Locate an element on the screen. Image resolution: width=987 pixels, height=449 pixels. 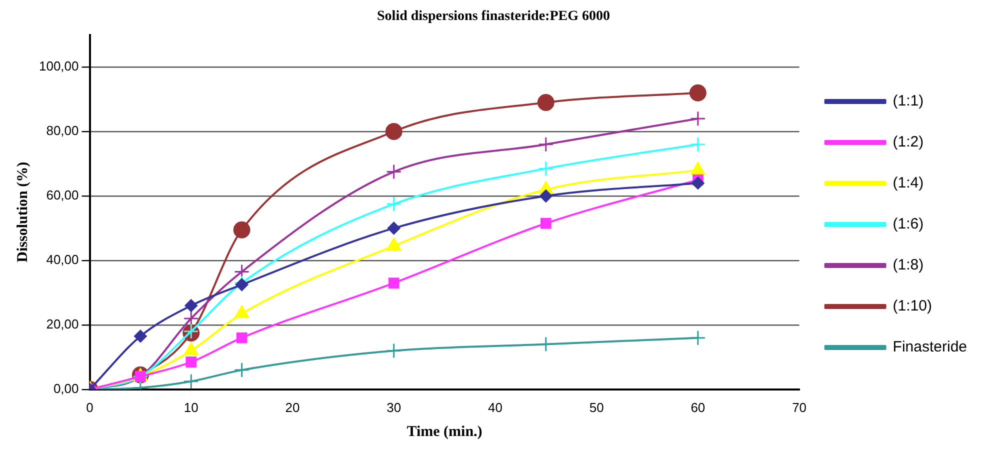
x-tick-label: 10 is located at coordinates (191, 407).